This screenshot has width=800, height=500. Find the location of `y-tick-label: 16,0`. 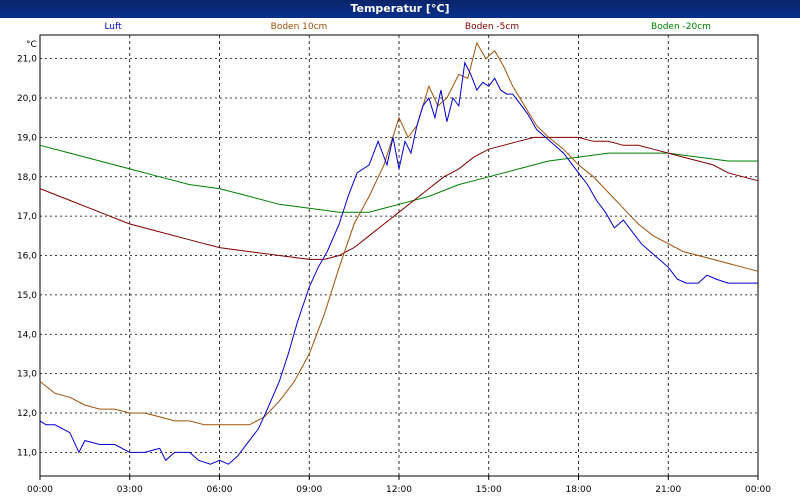

y-tick-label: 16,0 is located at coordinates (27, 257).